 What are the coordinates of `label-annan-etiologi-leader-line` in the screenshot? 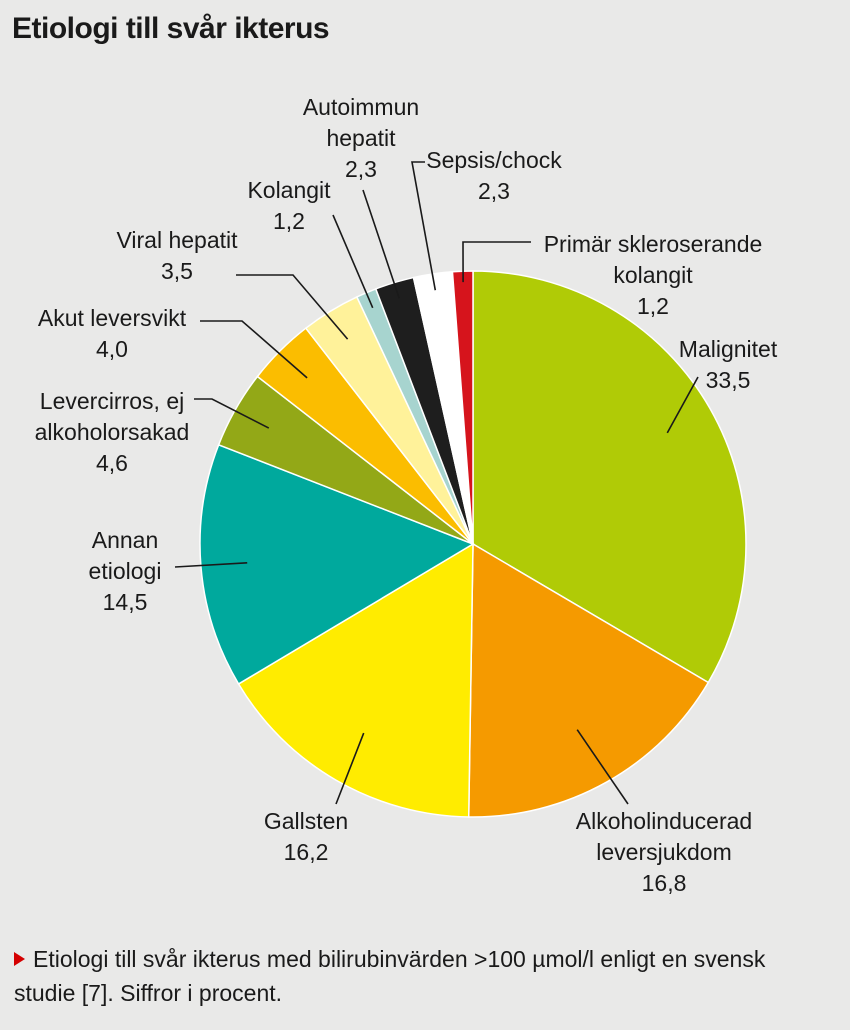 It's located at (211, 565).